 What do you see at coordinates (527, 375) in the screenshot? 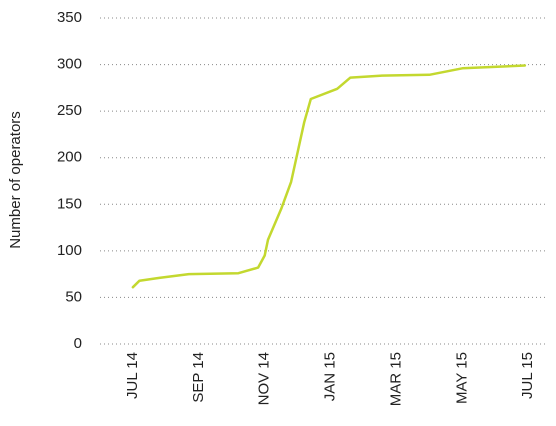
I see `x-tick-label: JUL 15` at bounding box center [527, 375].